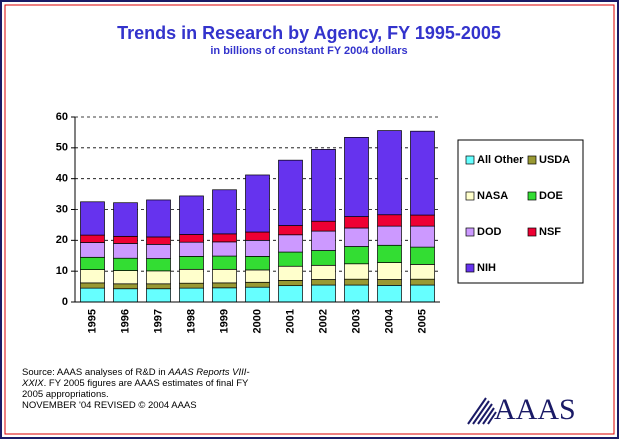 This screenshot has width=619, height=439. Describe the element at coordinates (290, 321) in the screenshot. I see `x-tick-label: 2001` at that location.